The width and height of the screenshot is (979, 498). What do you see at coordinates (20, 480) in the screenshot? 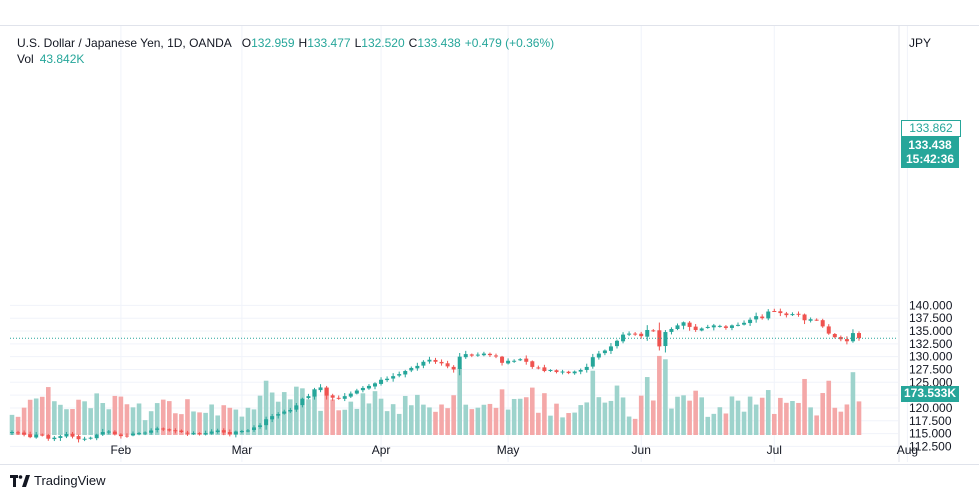
I see `tradingview-logo-icon` at bounding box center [20, 480].